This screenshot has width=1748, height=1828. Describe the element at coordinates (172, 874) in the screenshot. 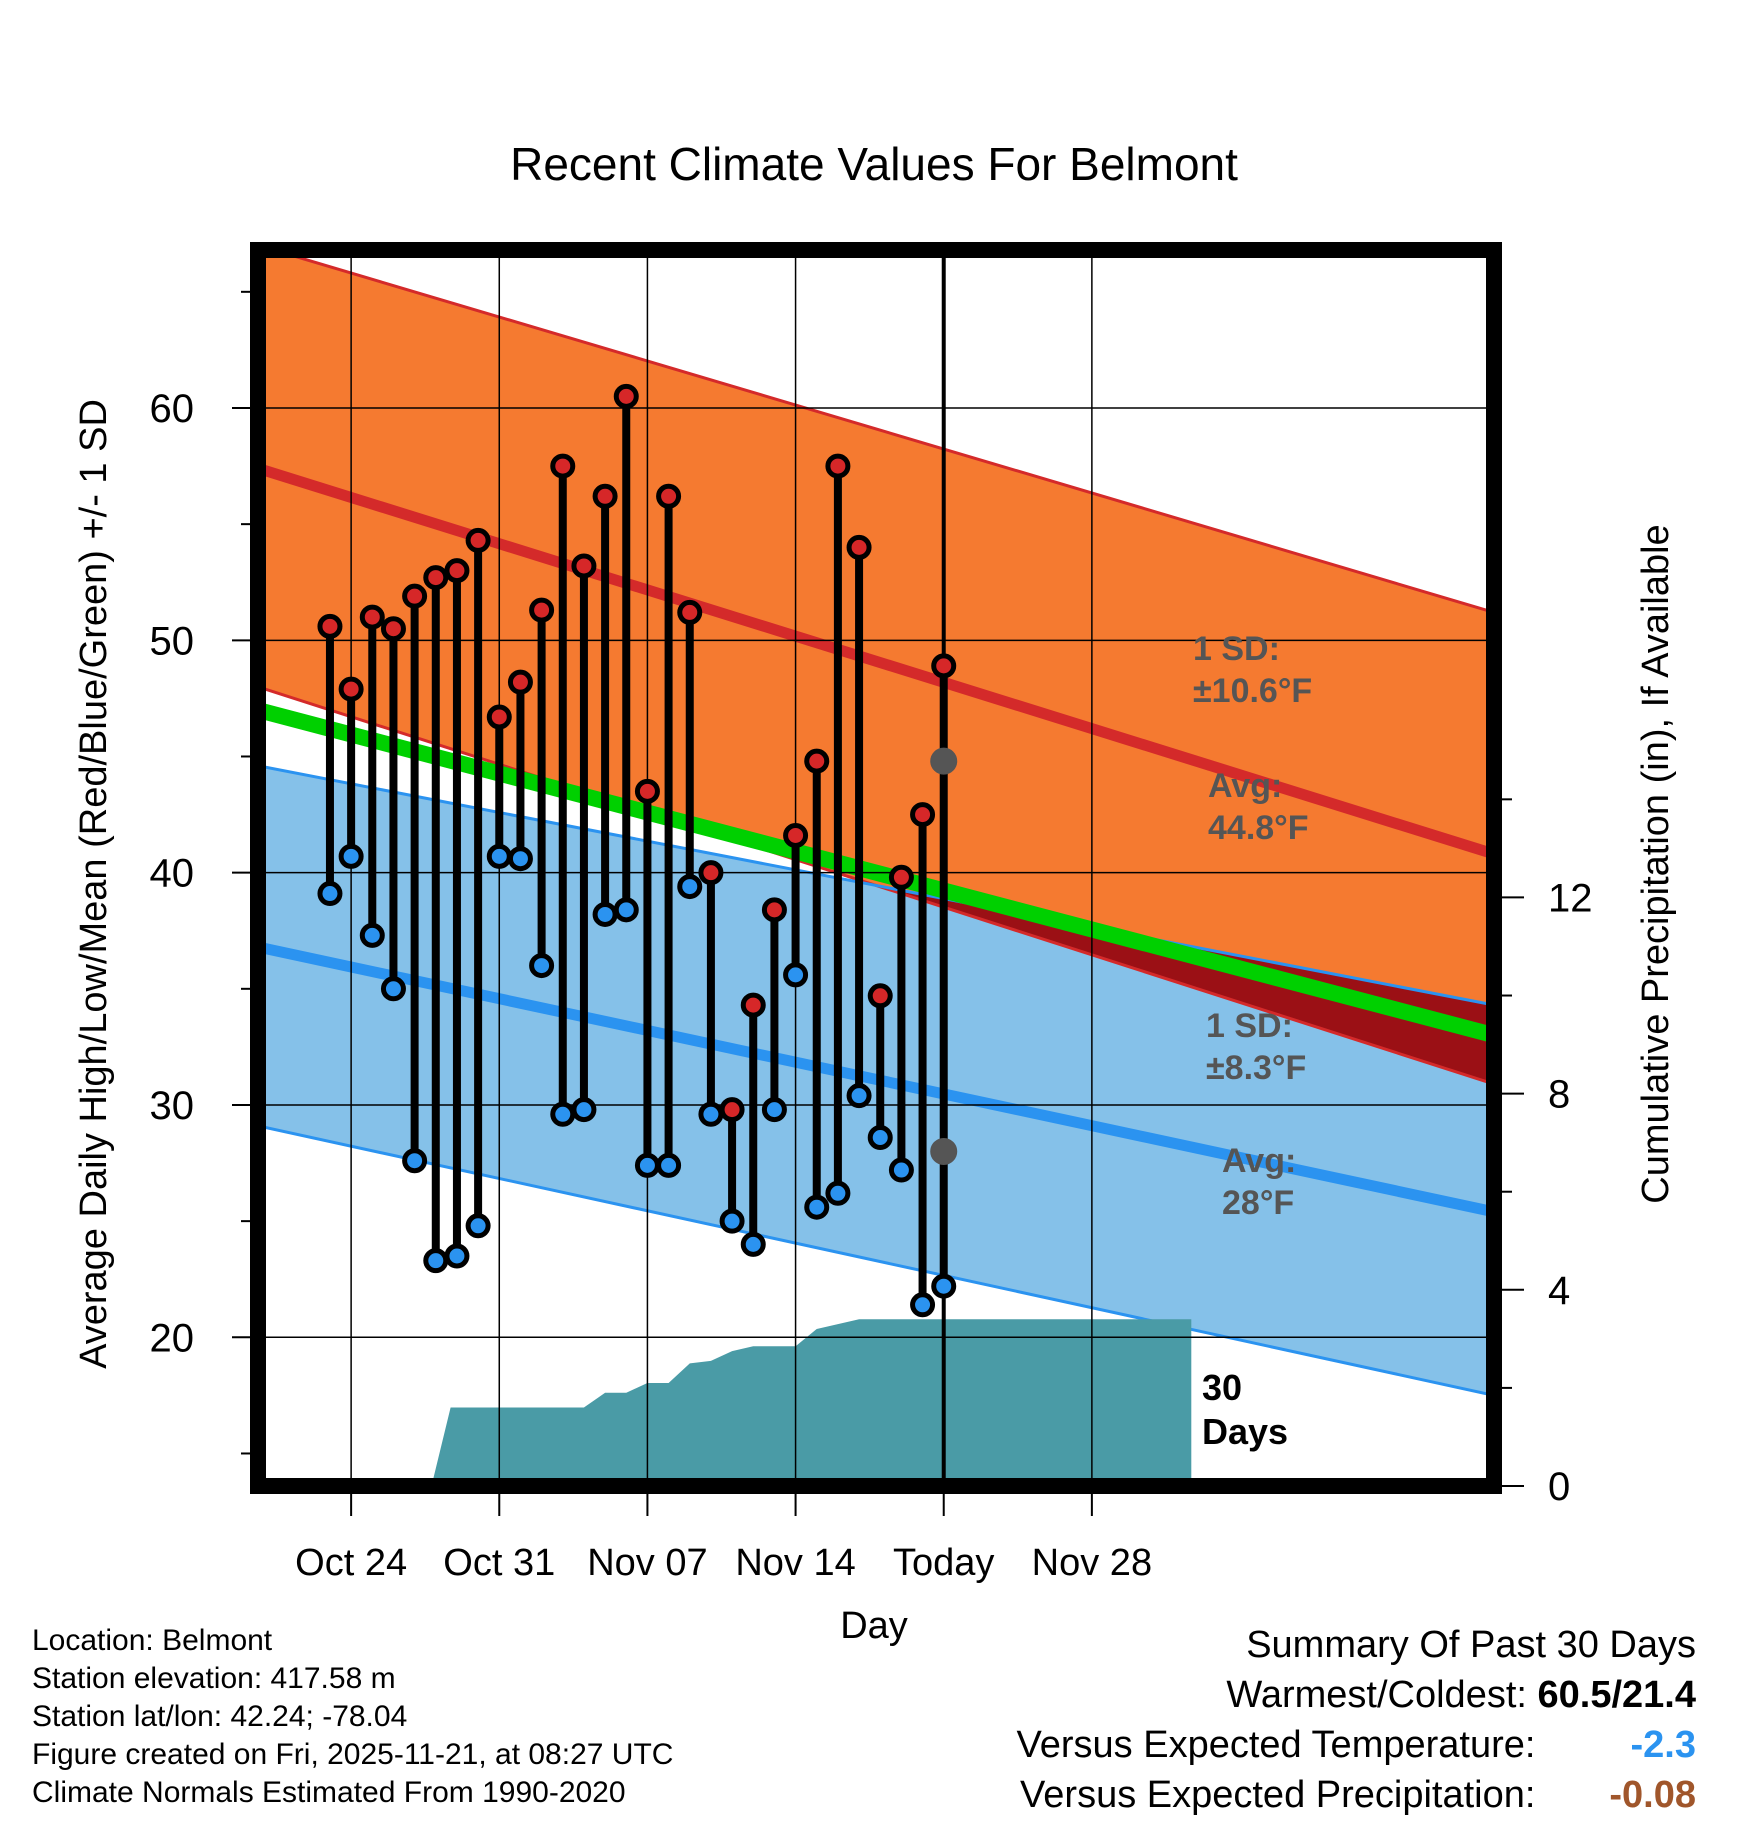

I see `y-tick-label: 40` at that location.